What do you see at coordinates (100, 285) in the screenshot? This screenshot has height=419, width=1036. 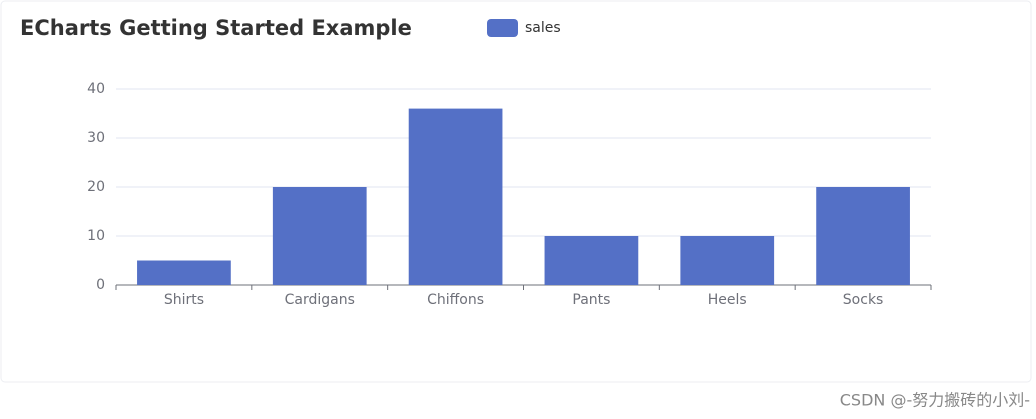 I see `y-tick-label: 0` at bounding box center [100, 285].